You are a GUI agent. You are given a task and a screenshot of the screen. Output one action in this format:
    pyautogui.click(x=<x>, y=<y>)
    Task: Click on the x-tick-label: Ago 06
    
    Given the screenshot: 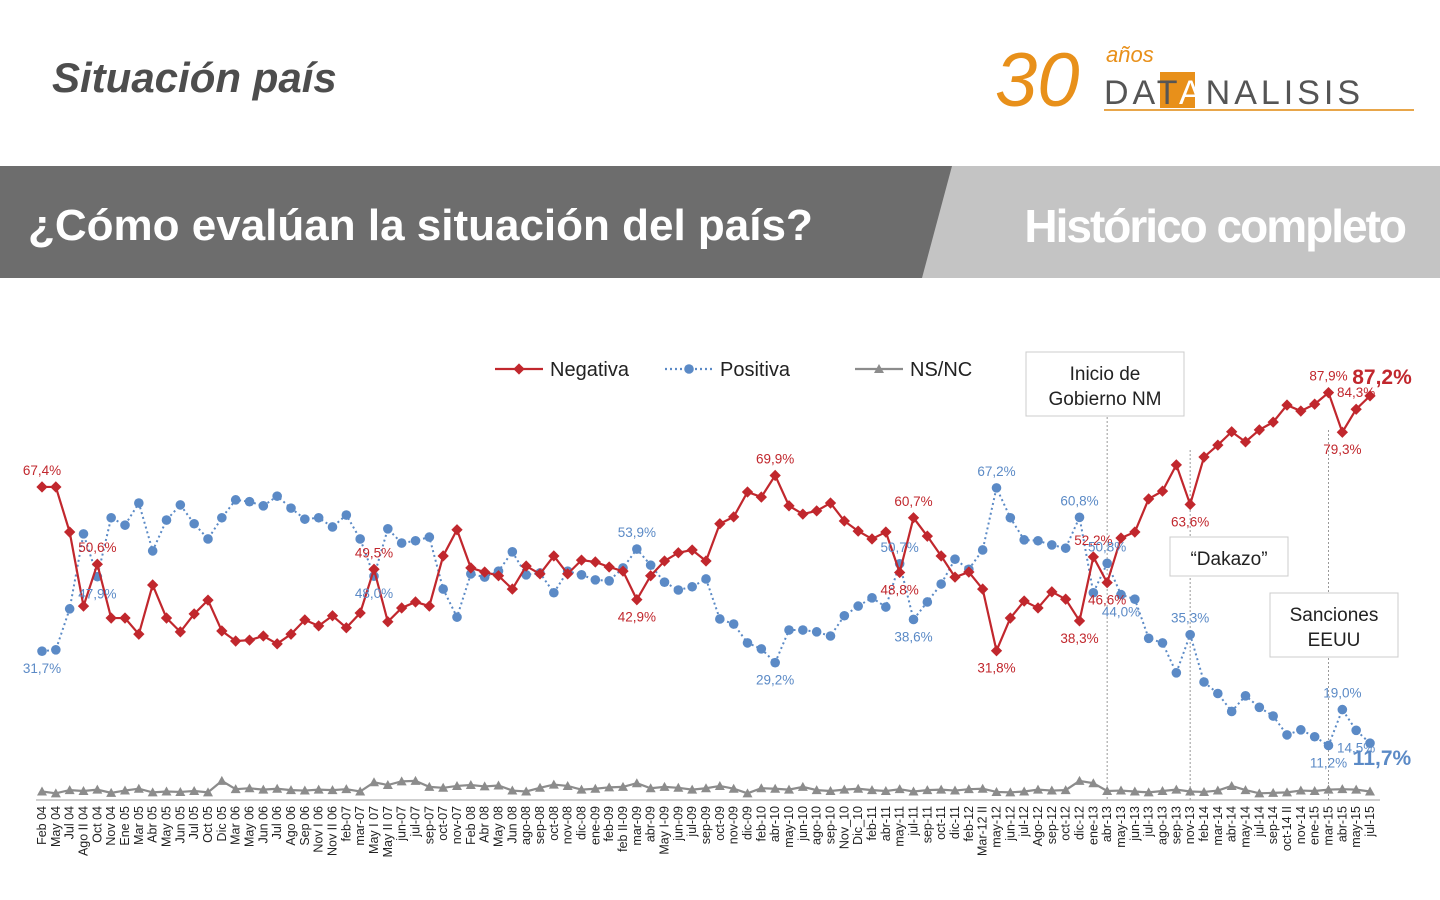 What is the action you would take?
    pyautogui.click(x=291, y=826)
    